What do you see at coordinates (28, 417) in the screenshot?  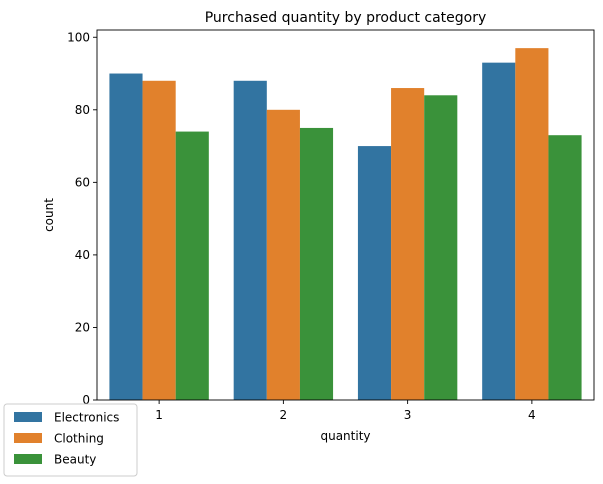 I see `legend-swatch-electronics` at bounding box center [28, 417].